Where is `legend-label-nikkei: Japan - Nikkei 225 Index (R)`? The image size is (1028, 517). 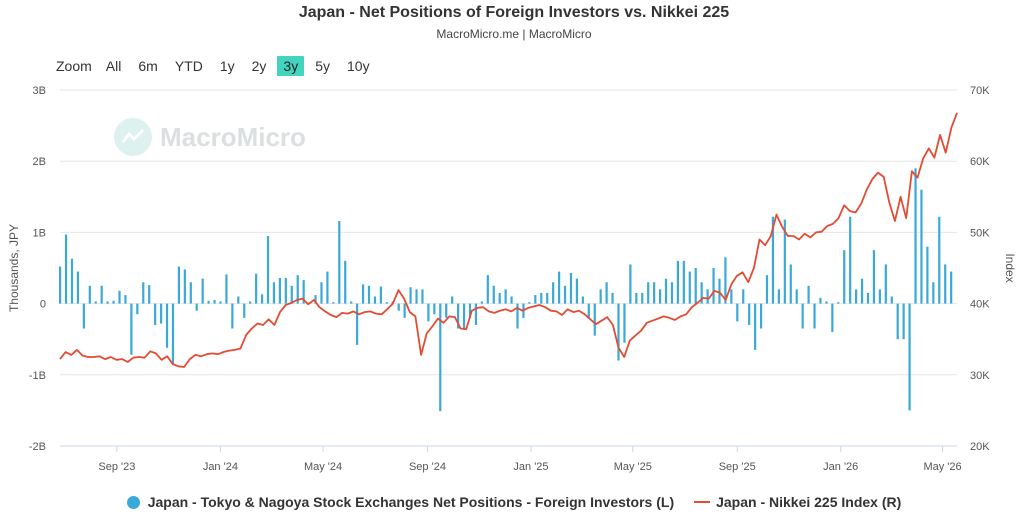
legend-label-nikkei: Japan - Nikkei 225 Index (R) is located at coordinates (809, 502).